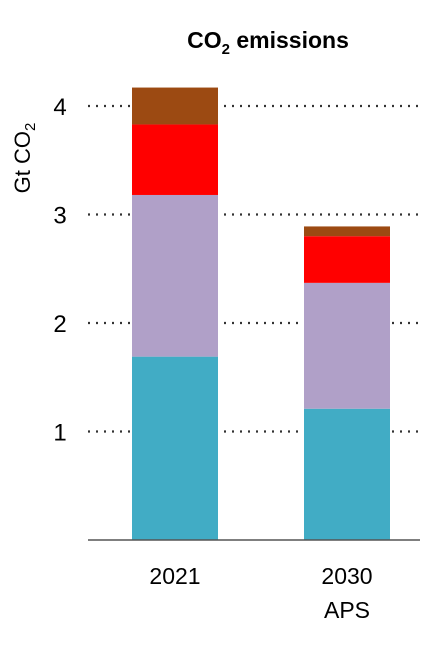  What do you see at coordinates (260, 593) in the screenshot?
I see `x-tick-labels: 2021 2030 APS` at bounding box center [260, 593].